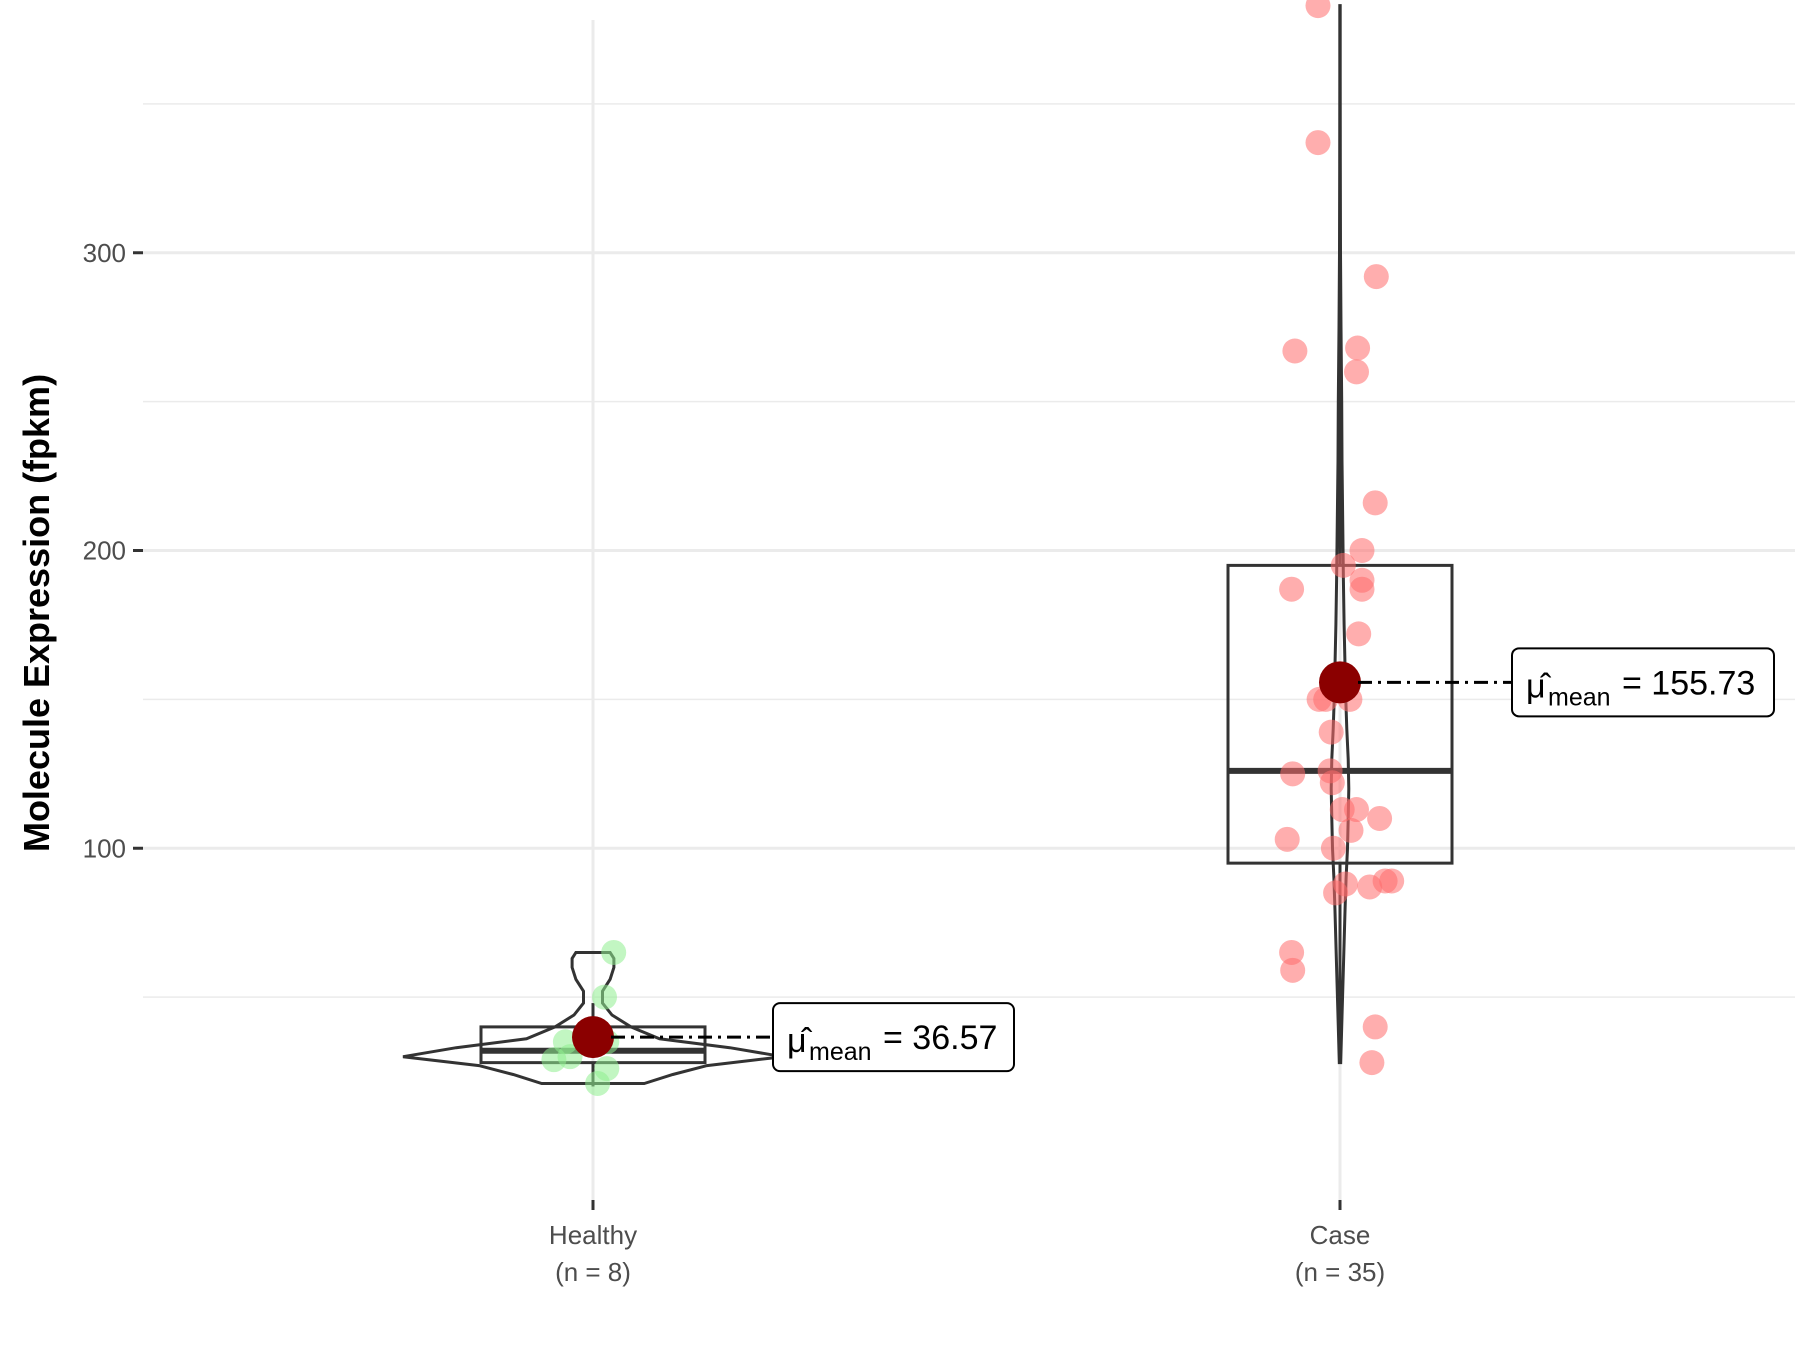  I want to click on healthy-mean-label-value: = 36.57, so click(940, 1038).